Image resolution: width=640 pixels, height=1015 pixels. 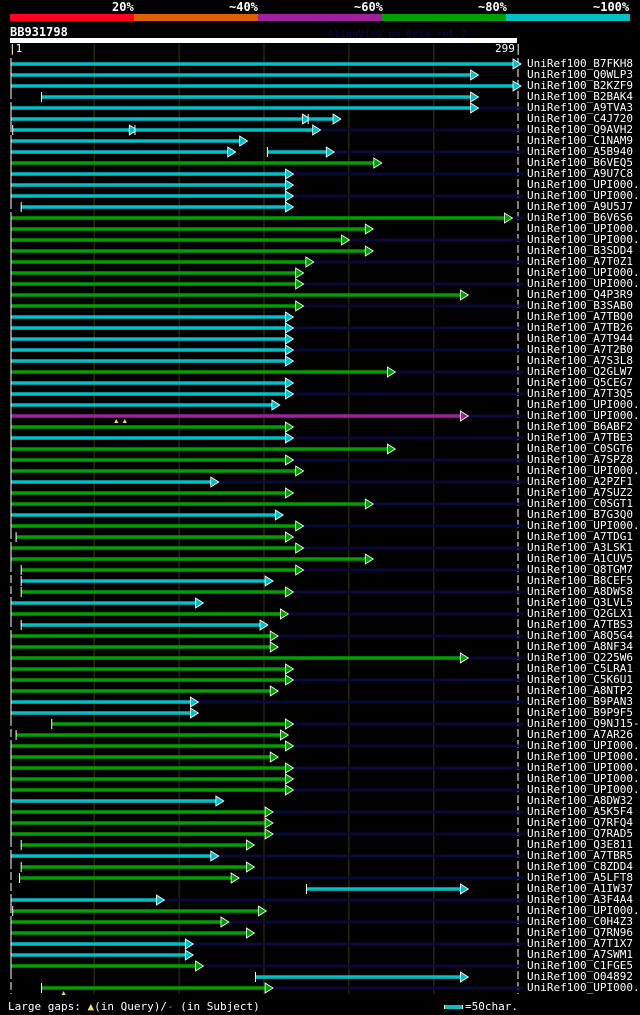 I want to click on hit-label: UniRef100_Q0WLP3, so click(x=580, y=74).